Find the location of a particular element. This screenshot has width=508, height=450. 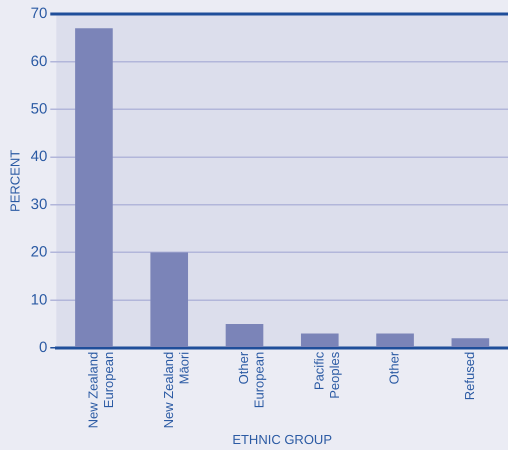

y-tick-label: 60 is located at coordinates (39, 61).